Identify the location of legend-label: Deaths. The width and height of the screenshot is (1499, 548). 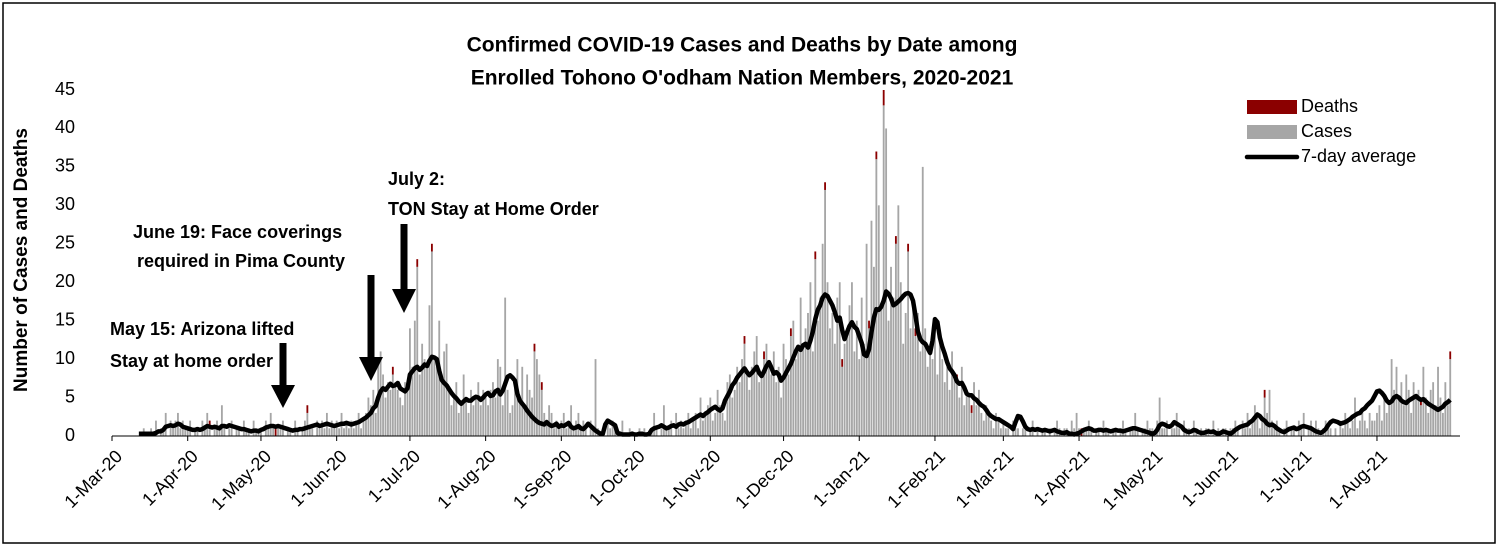
(1329, 106).